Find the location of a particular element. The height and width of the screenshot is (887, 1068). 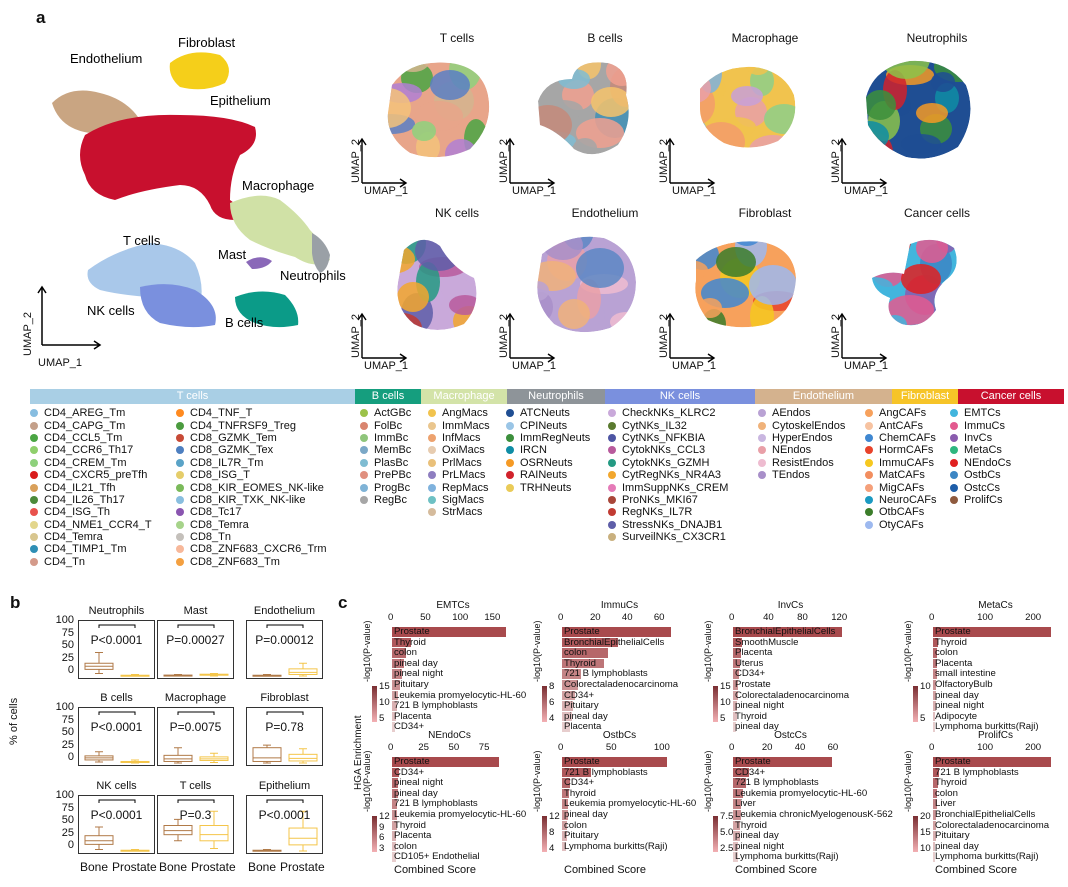

legend-item: ImmBc is located at coordinates (385, 438).